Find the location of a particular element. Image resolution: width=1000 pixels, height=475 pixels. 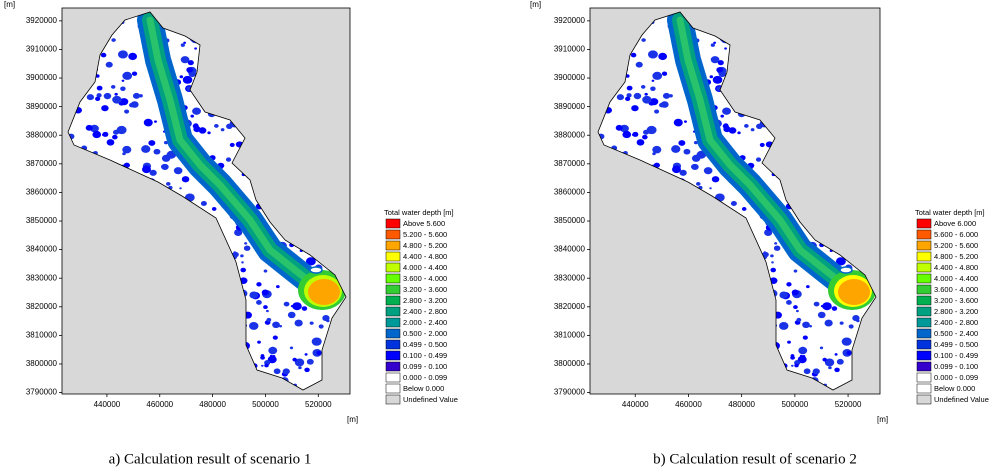

legend-label: 0.000 - 0.099 is located at coordinates (425, 377).